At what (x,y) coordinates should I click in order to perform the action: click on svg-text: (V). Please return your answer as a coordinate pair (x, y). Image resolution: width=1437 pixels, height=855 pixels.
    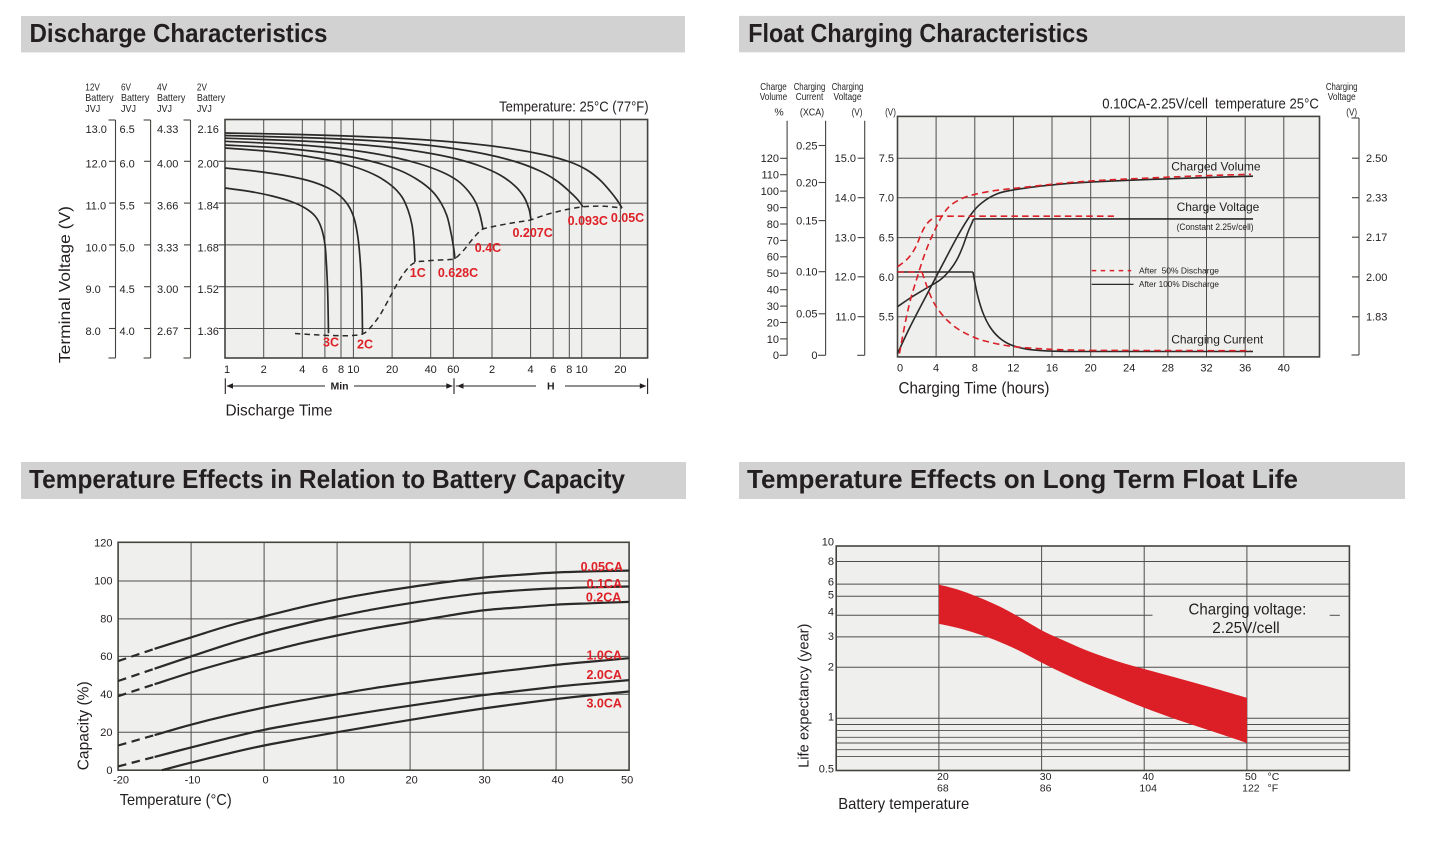
    Looking at the image, I should click on (890, 113).